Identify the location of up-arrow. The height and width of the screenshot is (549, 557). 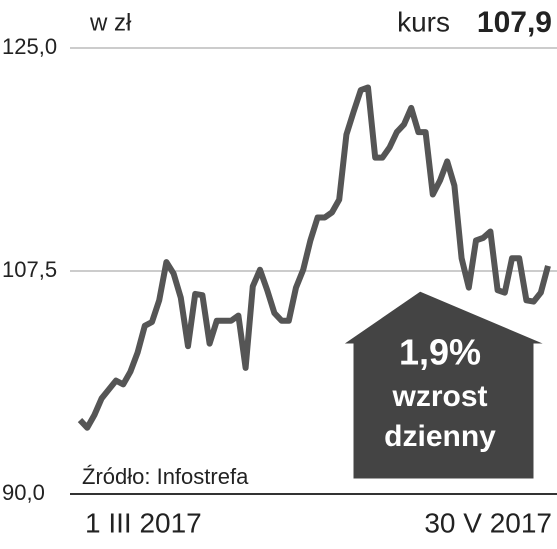
(443, 385).